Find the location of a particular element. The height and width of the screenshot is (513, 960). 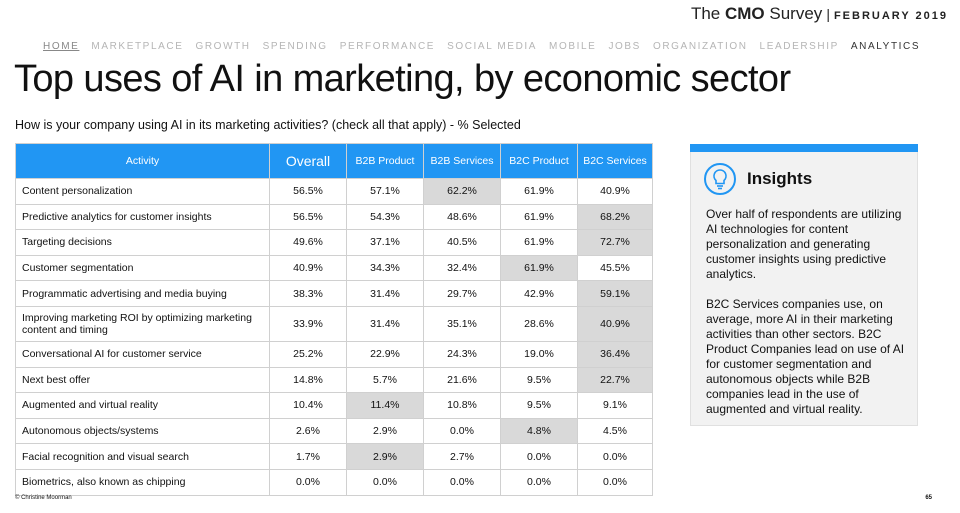

value-cell: 25.2% is located at coordinates (308, 354).